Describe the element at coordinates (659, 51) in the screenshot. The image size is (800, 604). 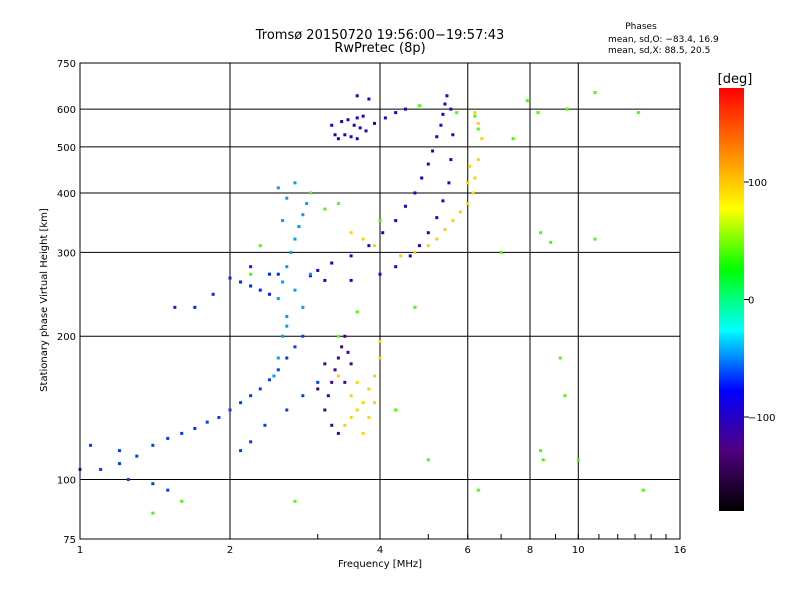
I see `stats-x-mode: mean, sd,X: 88.5, 20.5` at that location.